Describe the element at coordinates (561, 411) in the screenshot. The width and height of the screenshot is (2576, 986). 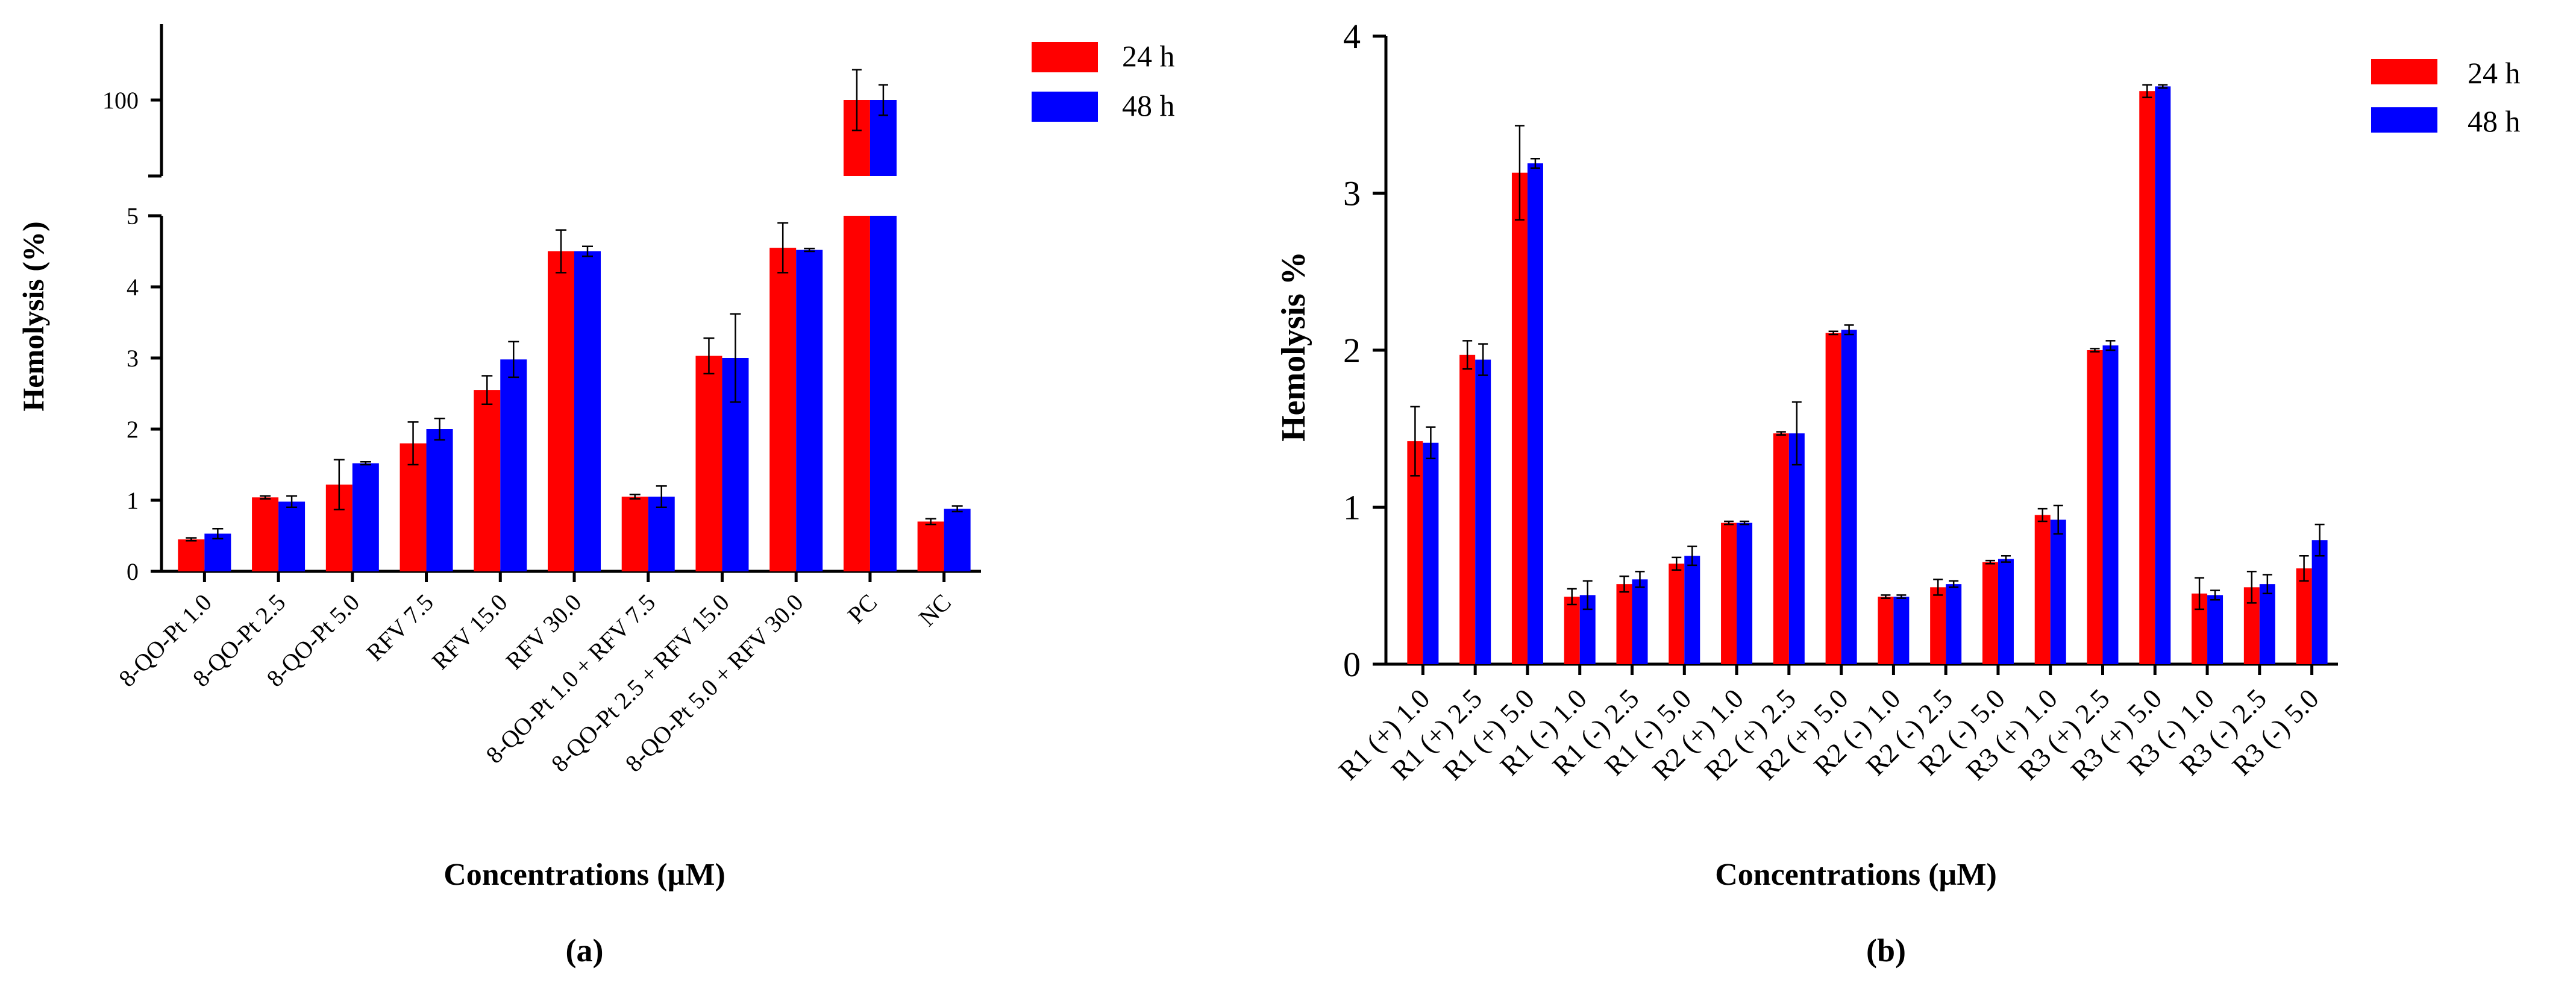
I see `bar-a-rfv-30-0-24-h` at that location.